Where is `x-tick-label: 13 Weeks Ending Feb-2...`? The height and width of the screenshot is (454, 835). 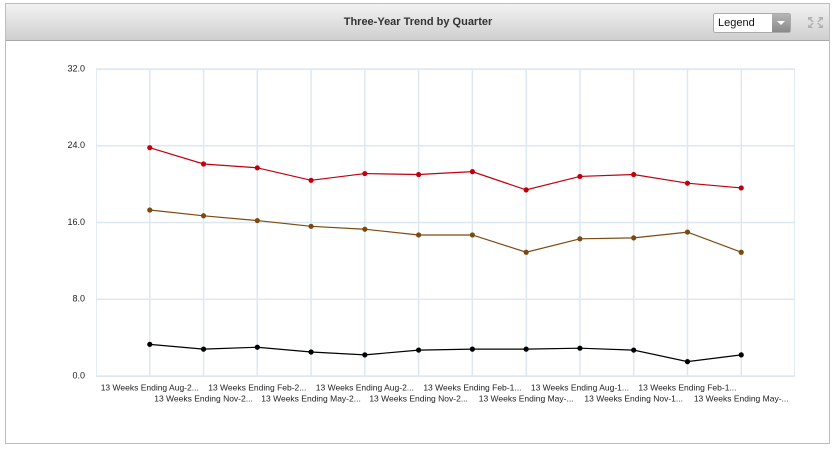
x-tick-label: 13 Weeks Ending Feb-2... is located at coordinates (257, 387).